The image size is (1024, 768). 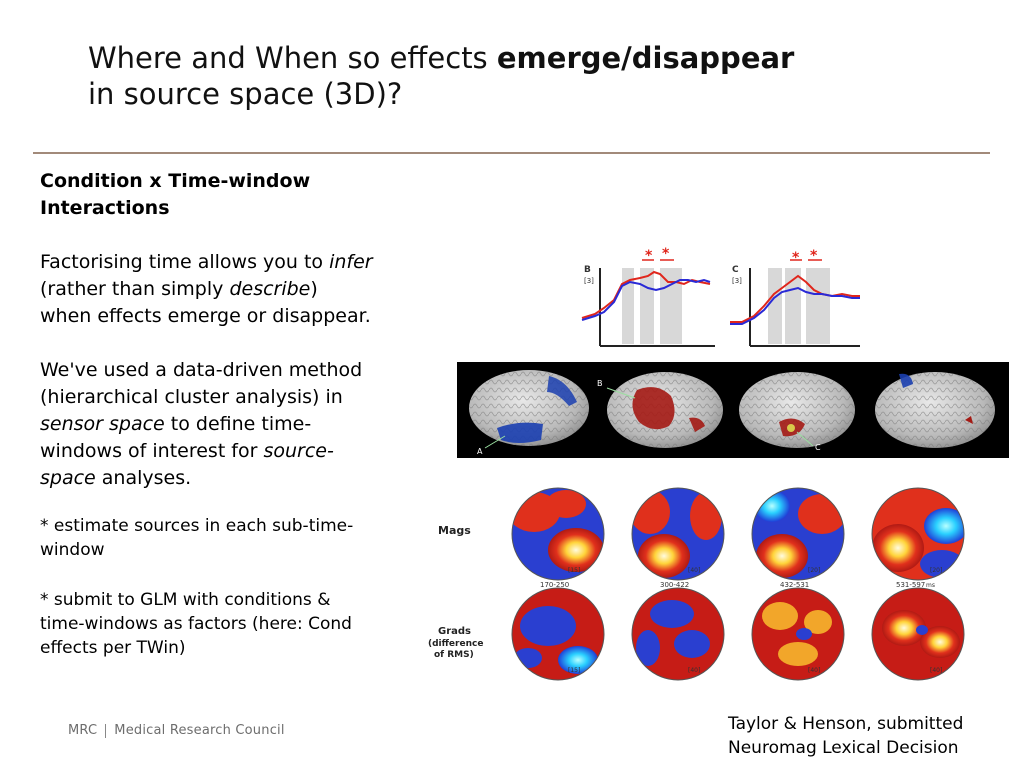 I want to click on row-label-mags: Mags, so click(x=454, y=530).